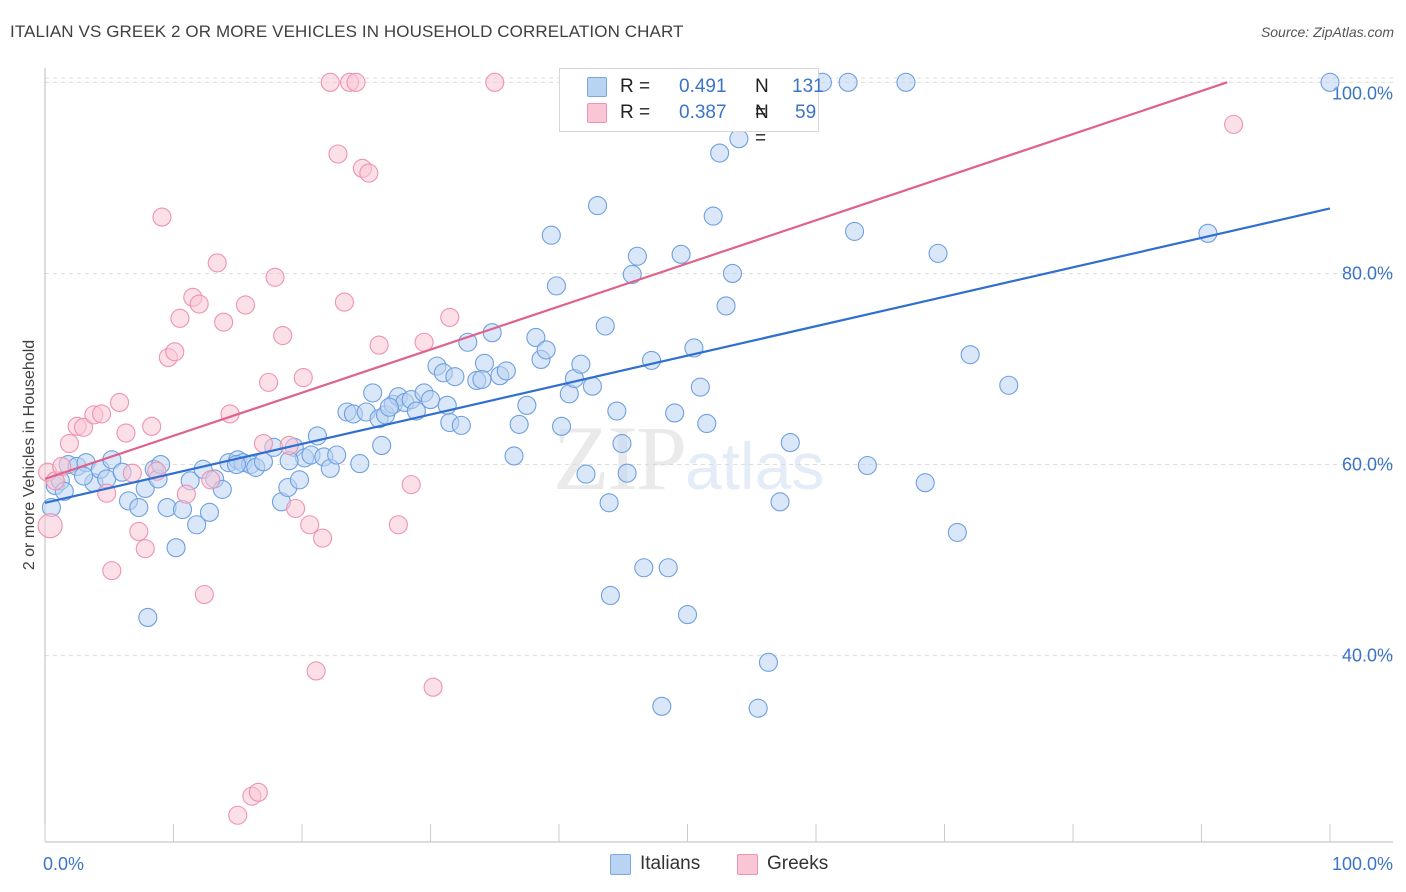 The width and height of the screenshot is (1406, 892). Describe the element at coordinates (703, 86) in the screenshot. I see `italians-r-value: 0.491` at that location.